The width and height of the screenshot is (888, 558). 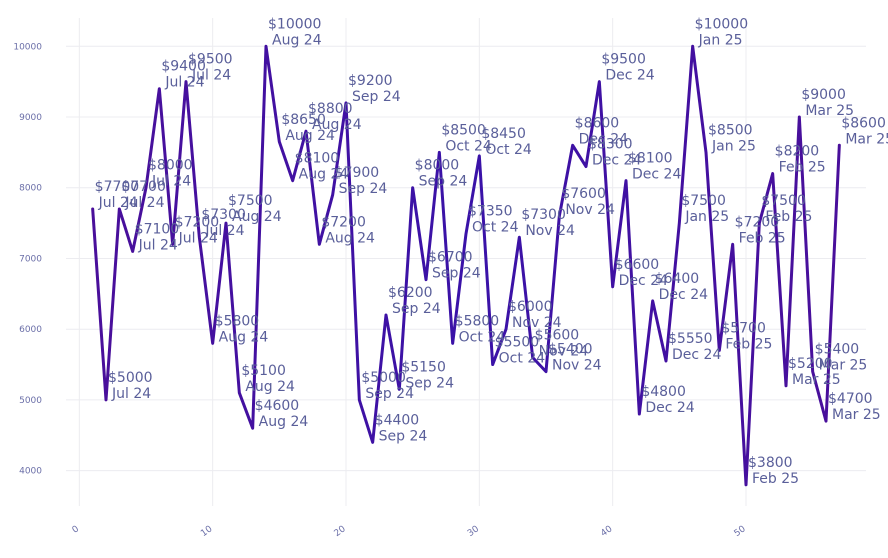 I want to click on data-label: $5600 Nov 24, so click(x=562, y=343).